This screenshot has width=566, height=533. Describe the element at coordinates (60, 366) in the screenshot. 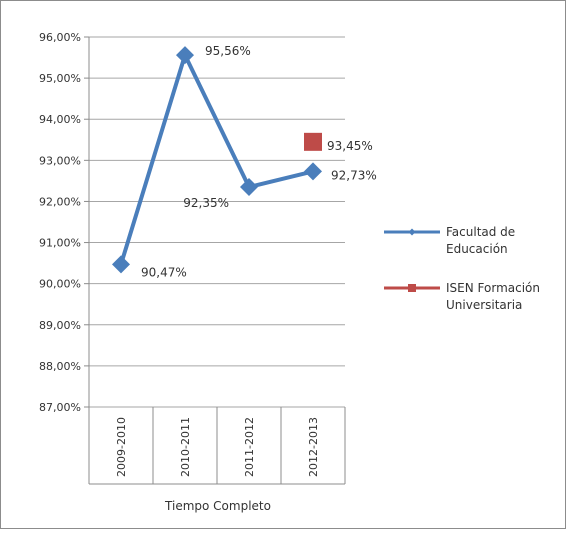

I see `y-tick-label: 88,00%` at that location.